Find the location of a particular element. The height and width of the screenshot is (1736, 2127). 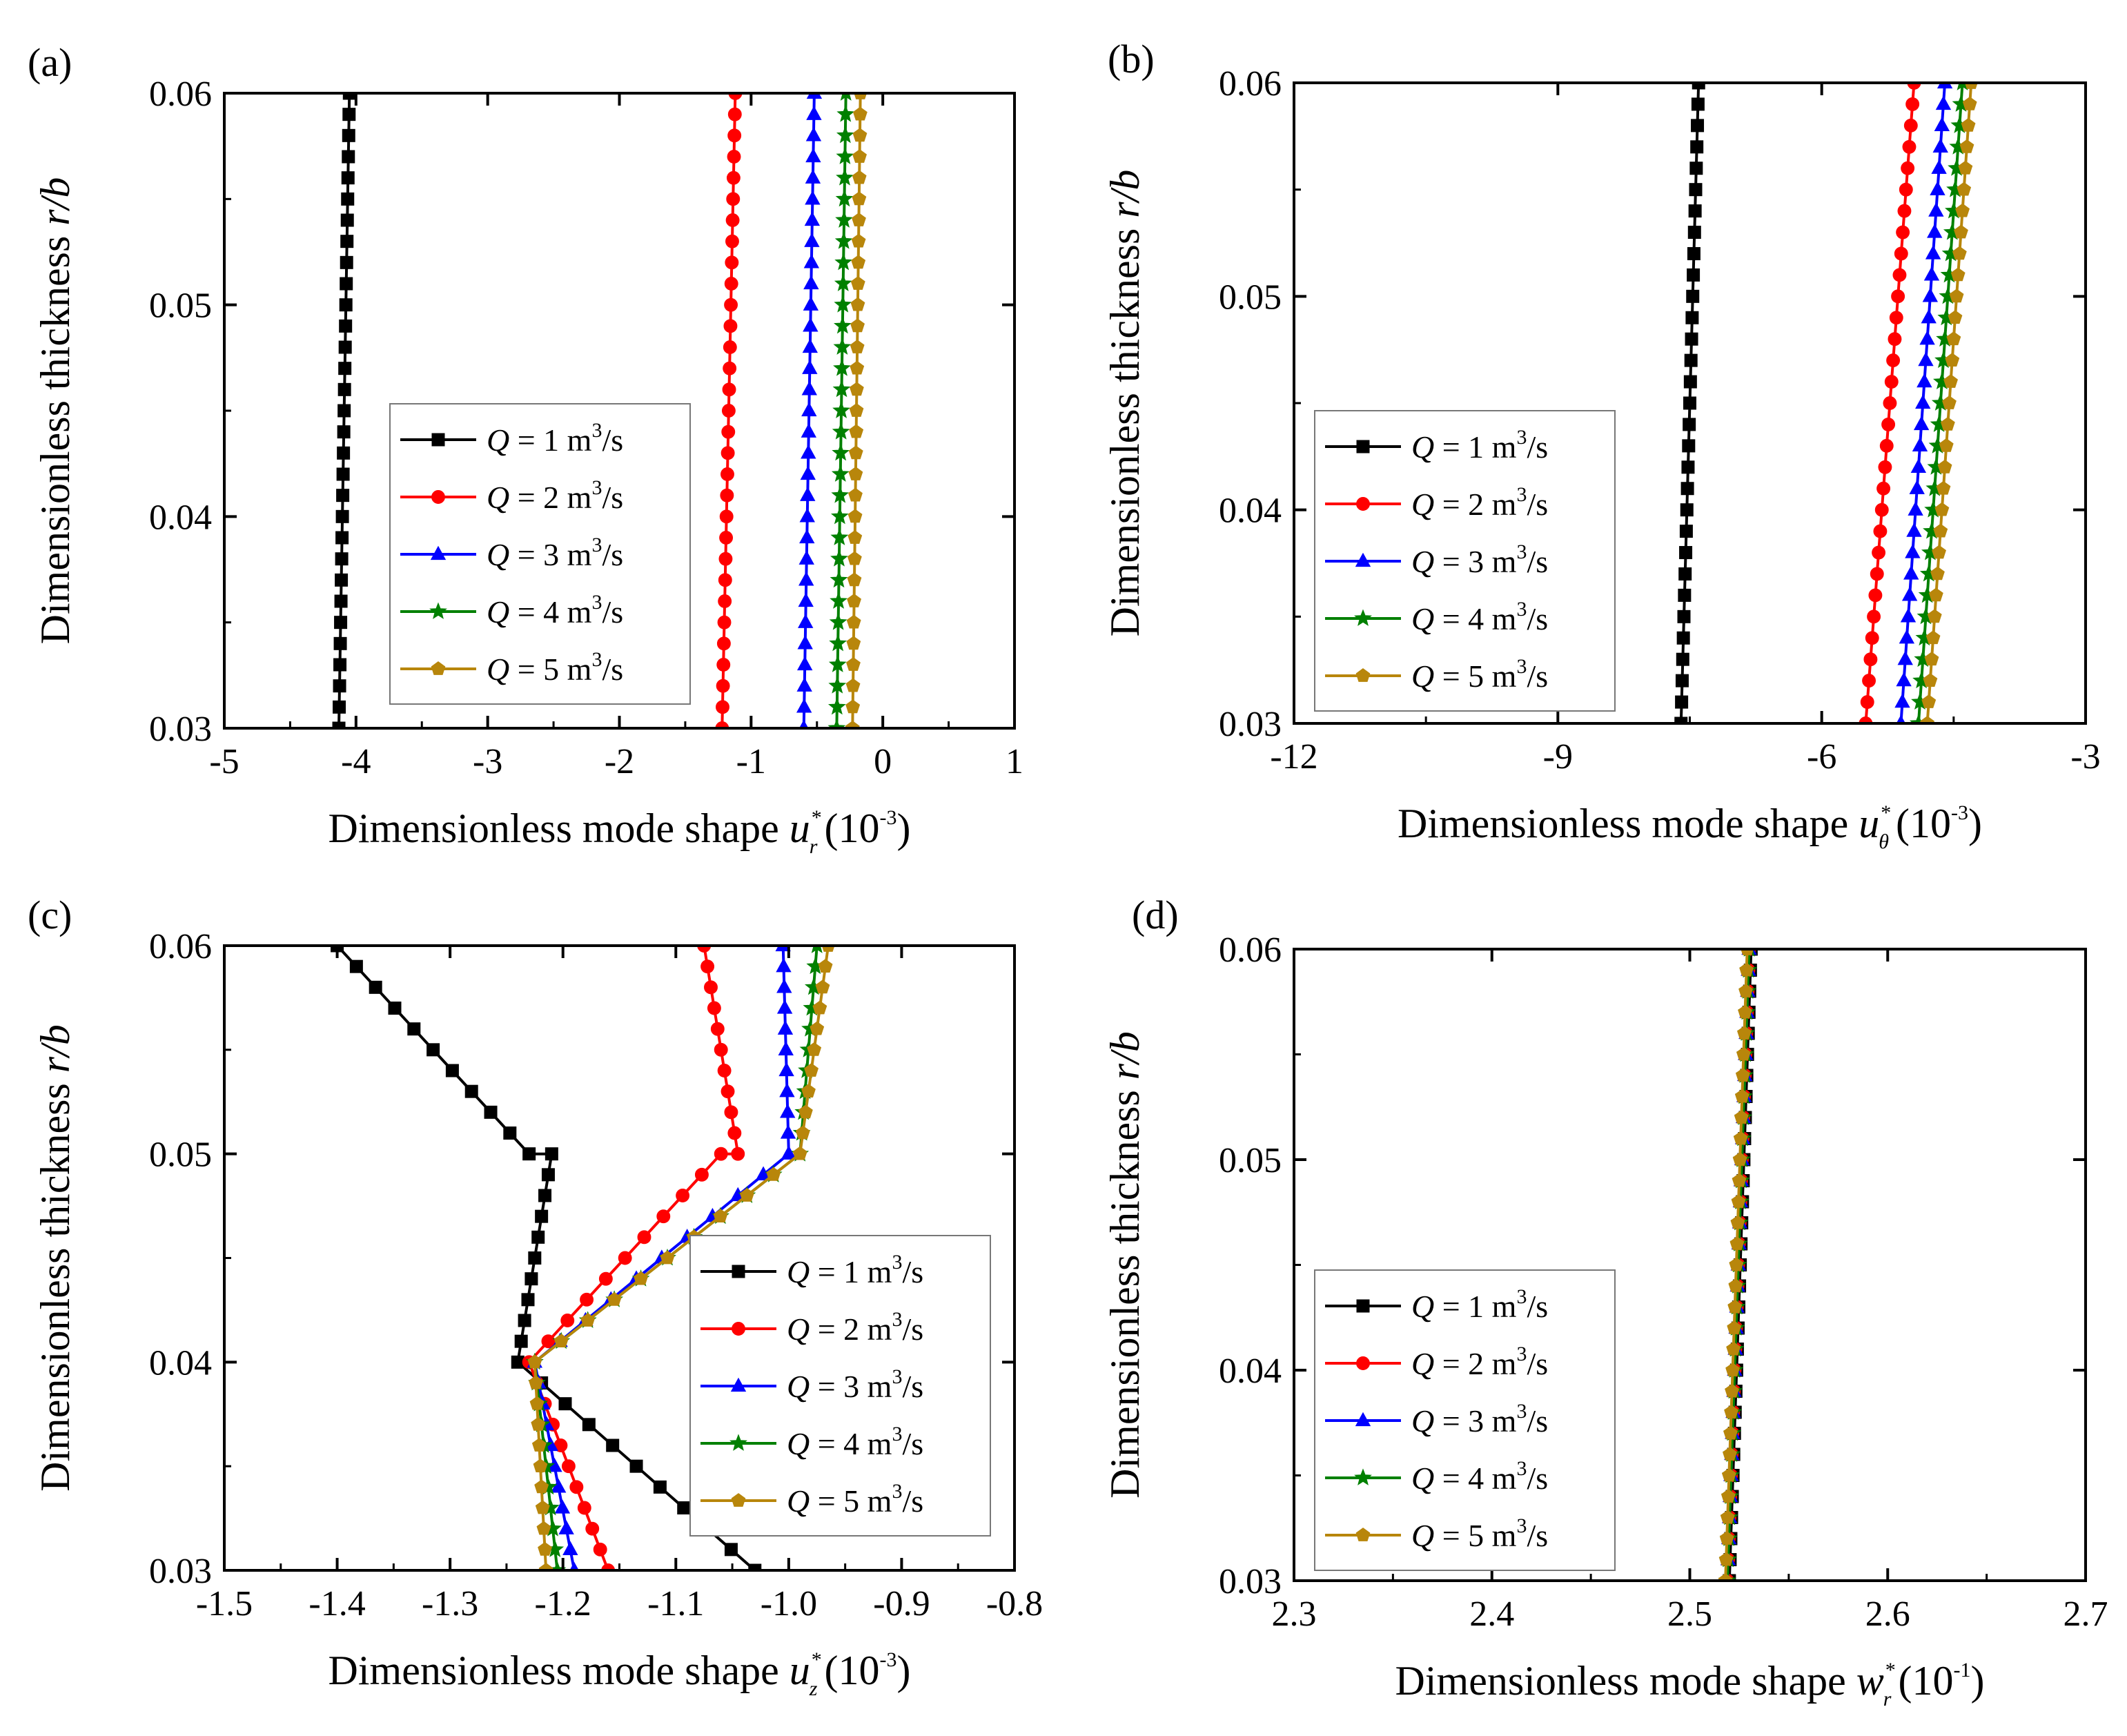

x-tick-label: 2.3 is located at coordinates (1294, 1614).